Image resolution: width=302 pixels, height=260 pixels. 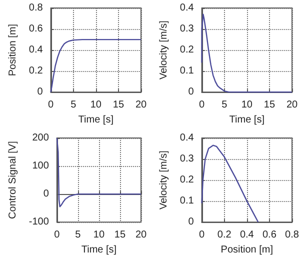 I want to click on y-tick-label: 0.8, so click(x=36, y=8).